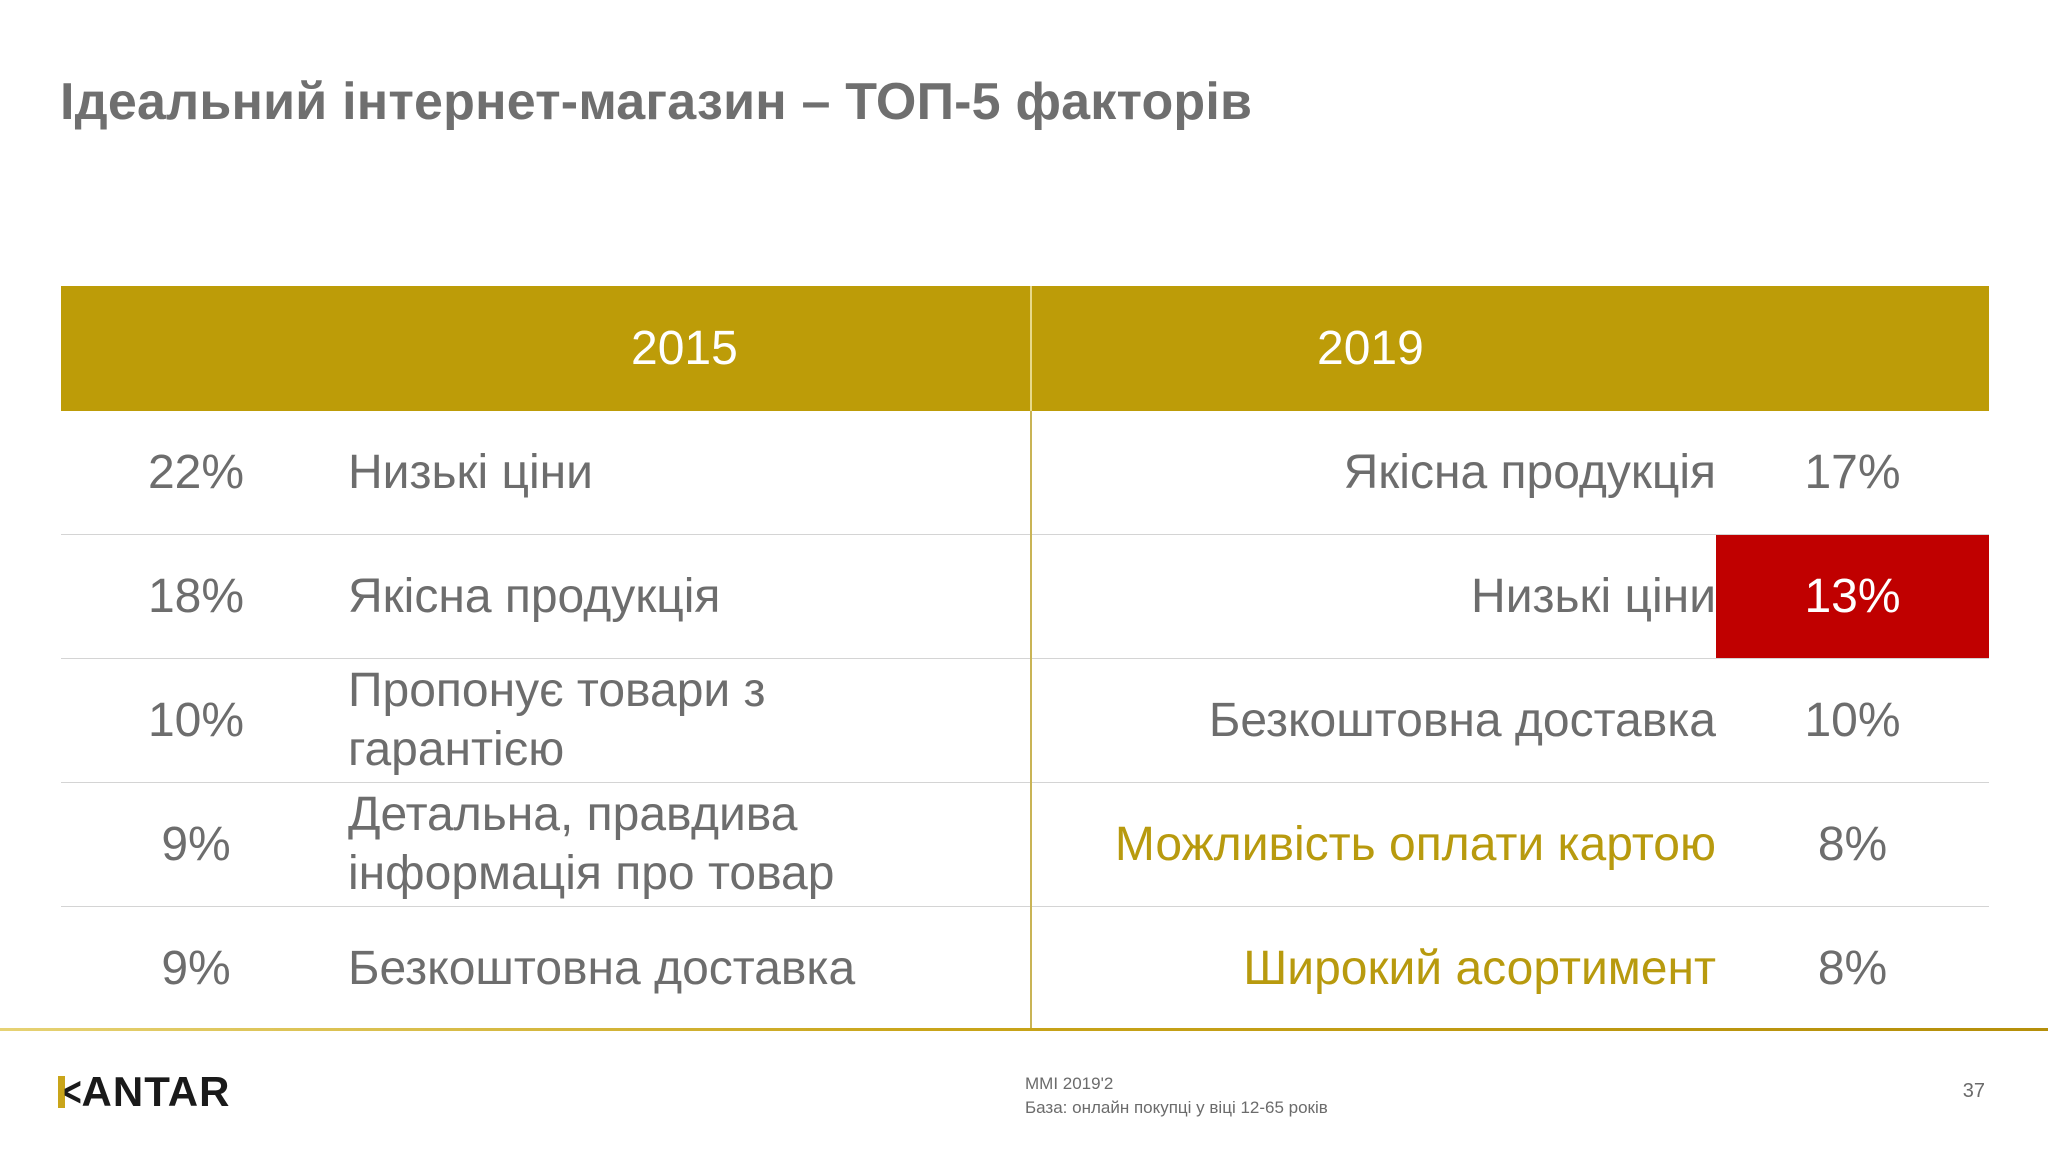  Describe the element at coordinates (1370, 348) in the screenshot. I see `header-2019: 2019` at that location.